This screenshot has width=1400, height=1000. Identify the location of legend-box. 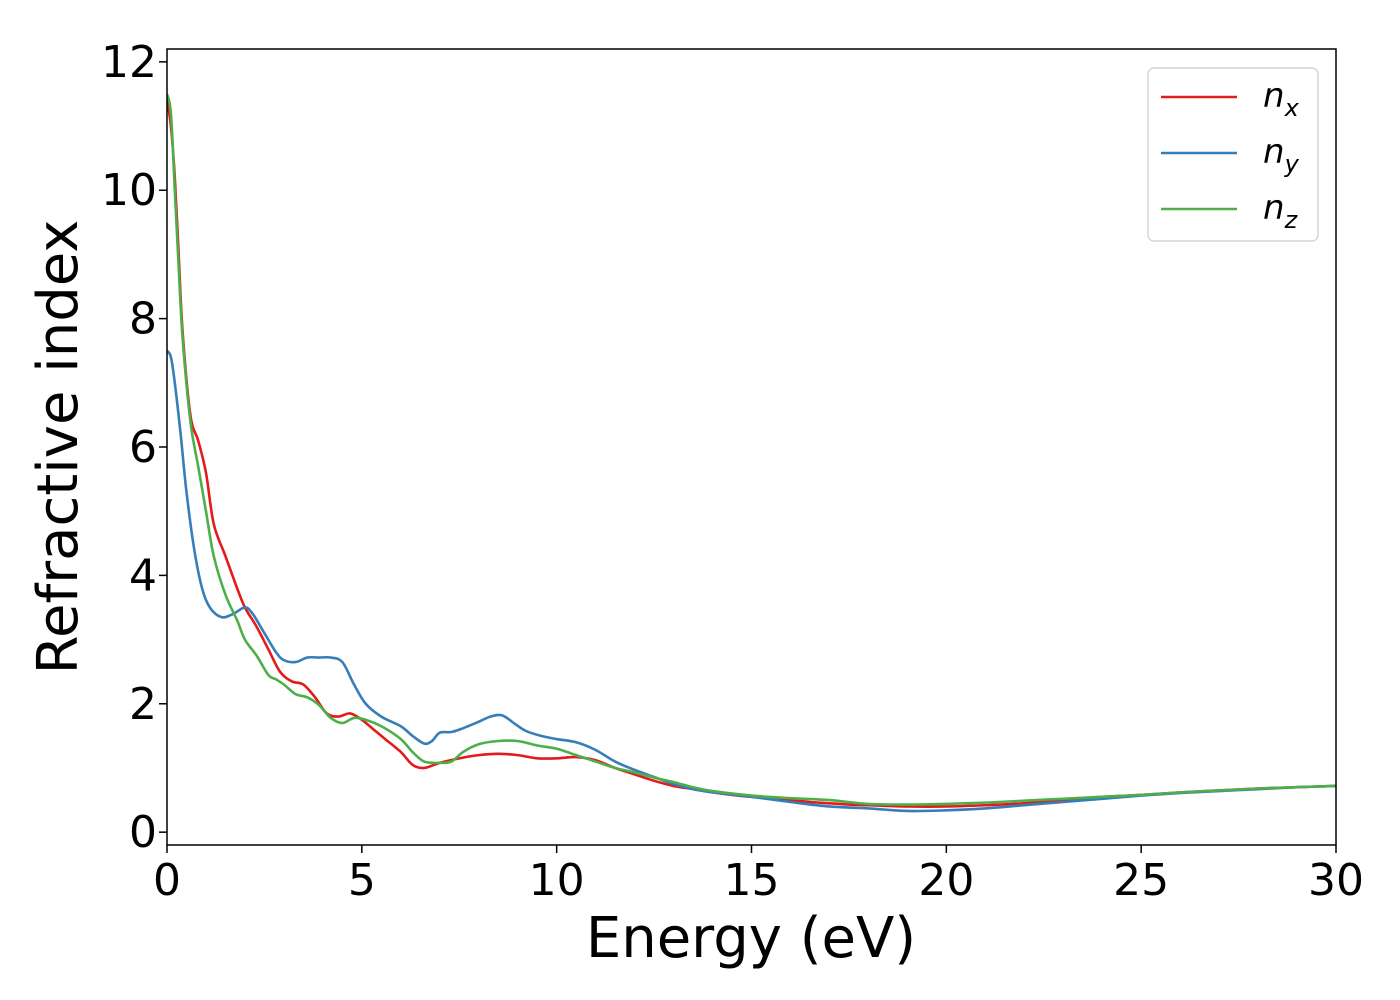
(1233, 154).